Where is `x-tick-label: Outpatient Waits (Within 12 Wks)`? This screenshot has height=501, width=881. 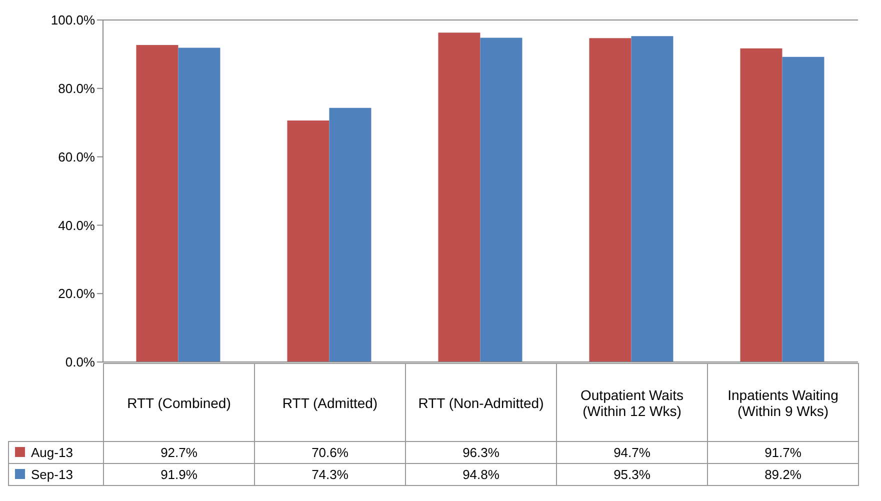 x-tick-label: Outpatient Waits (Within 12 Wks) is located at coordinates (632, 403).